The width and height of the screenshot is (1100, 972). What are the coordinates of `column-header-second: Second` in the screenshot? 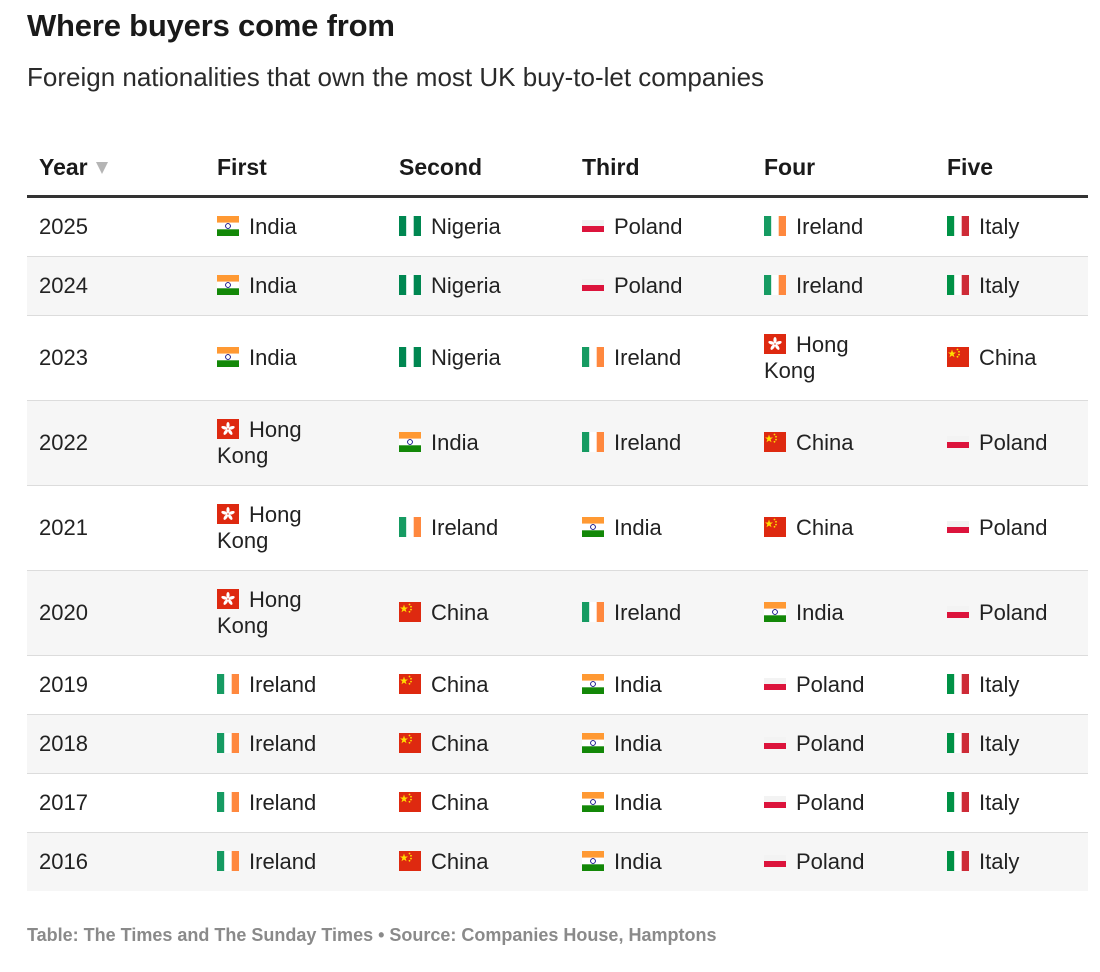 It's located at (478, 168).